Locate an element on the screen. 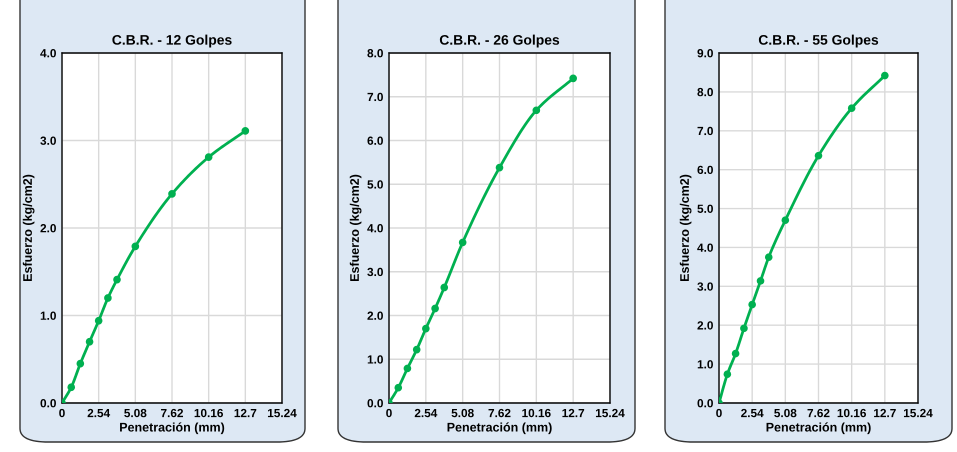  chart-title: C.B.R. - 12 Golpes is located at coordinates (172, 41).